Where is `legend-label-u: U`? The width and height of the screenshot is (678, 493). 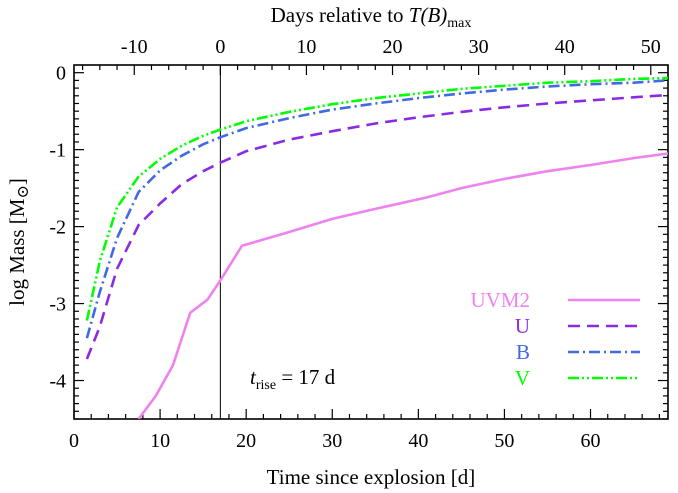
legend-label-u: U is located at coordinates (522, 326).